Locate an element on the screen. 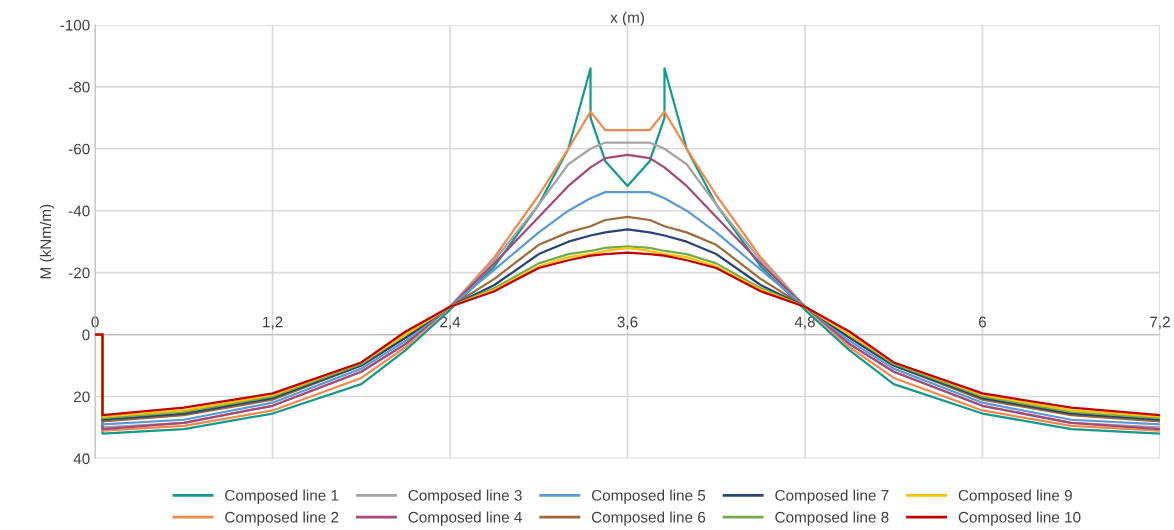 Image resolution: width=1174 pixels, height=530 pixels. y-tick-label: 40 is located at coordinates (81, 459).